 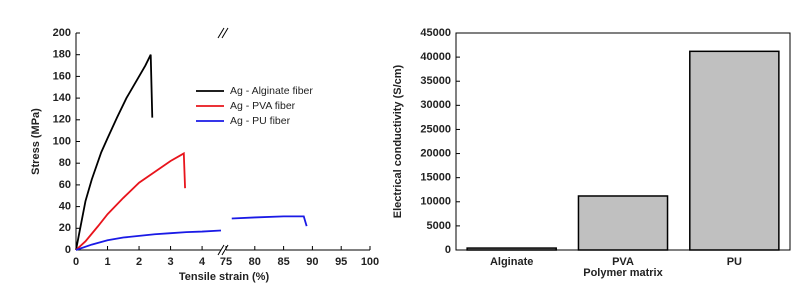 What do you see at coordinates (271, 91) in the screenshot?
I see `legend-label: Ag - Alginate fiber` at bounding box center [271, 91].